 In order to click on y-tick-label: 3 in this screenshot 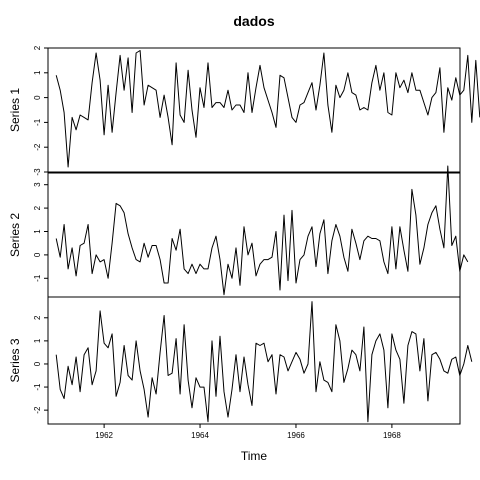, I will do `click(37, 184)`.